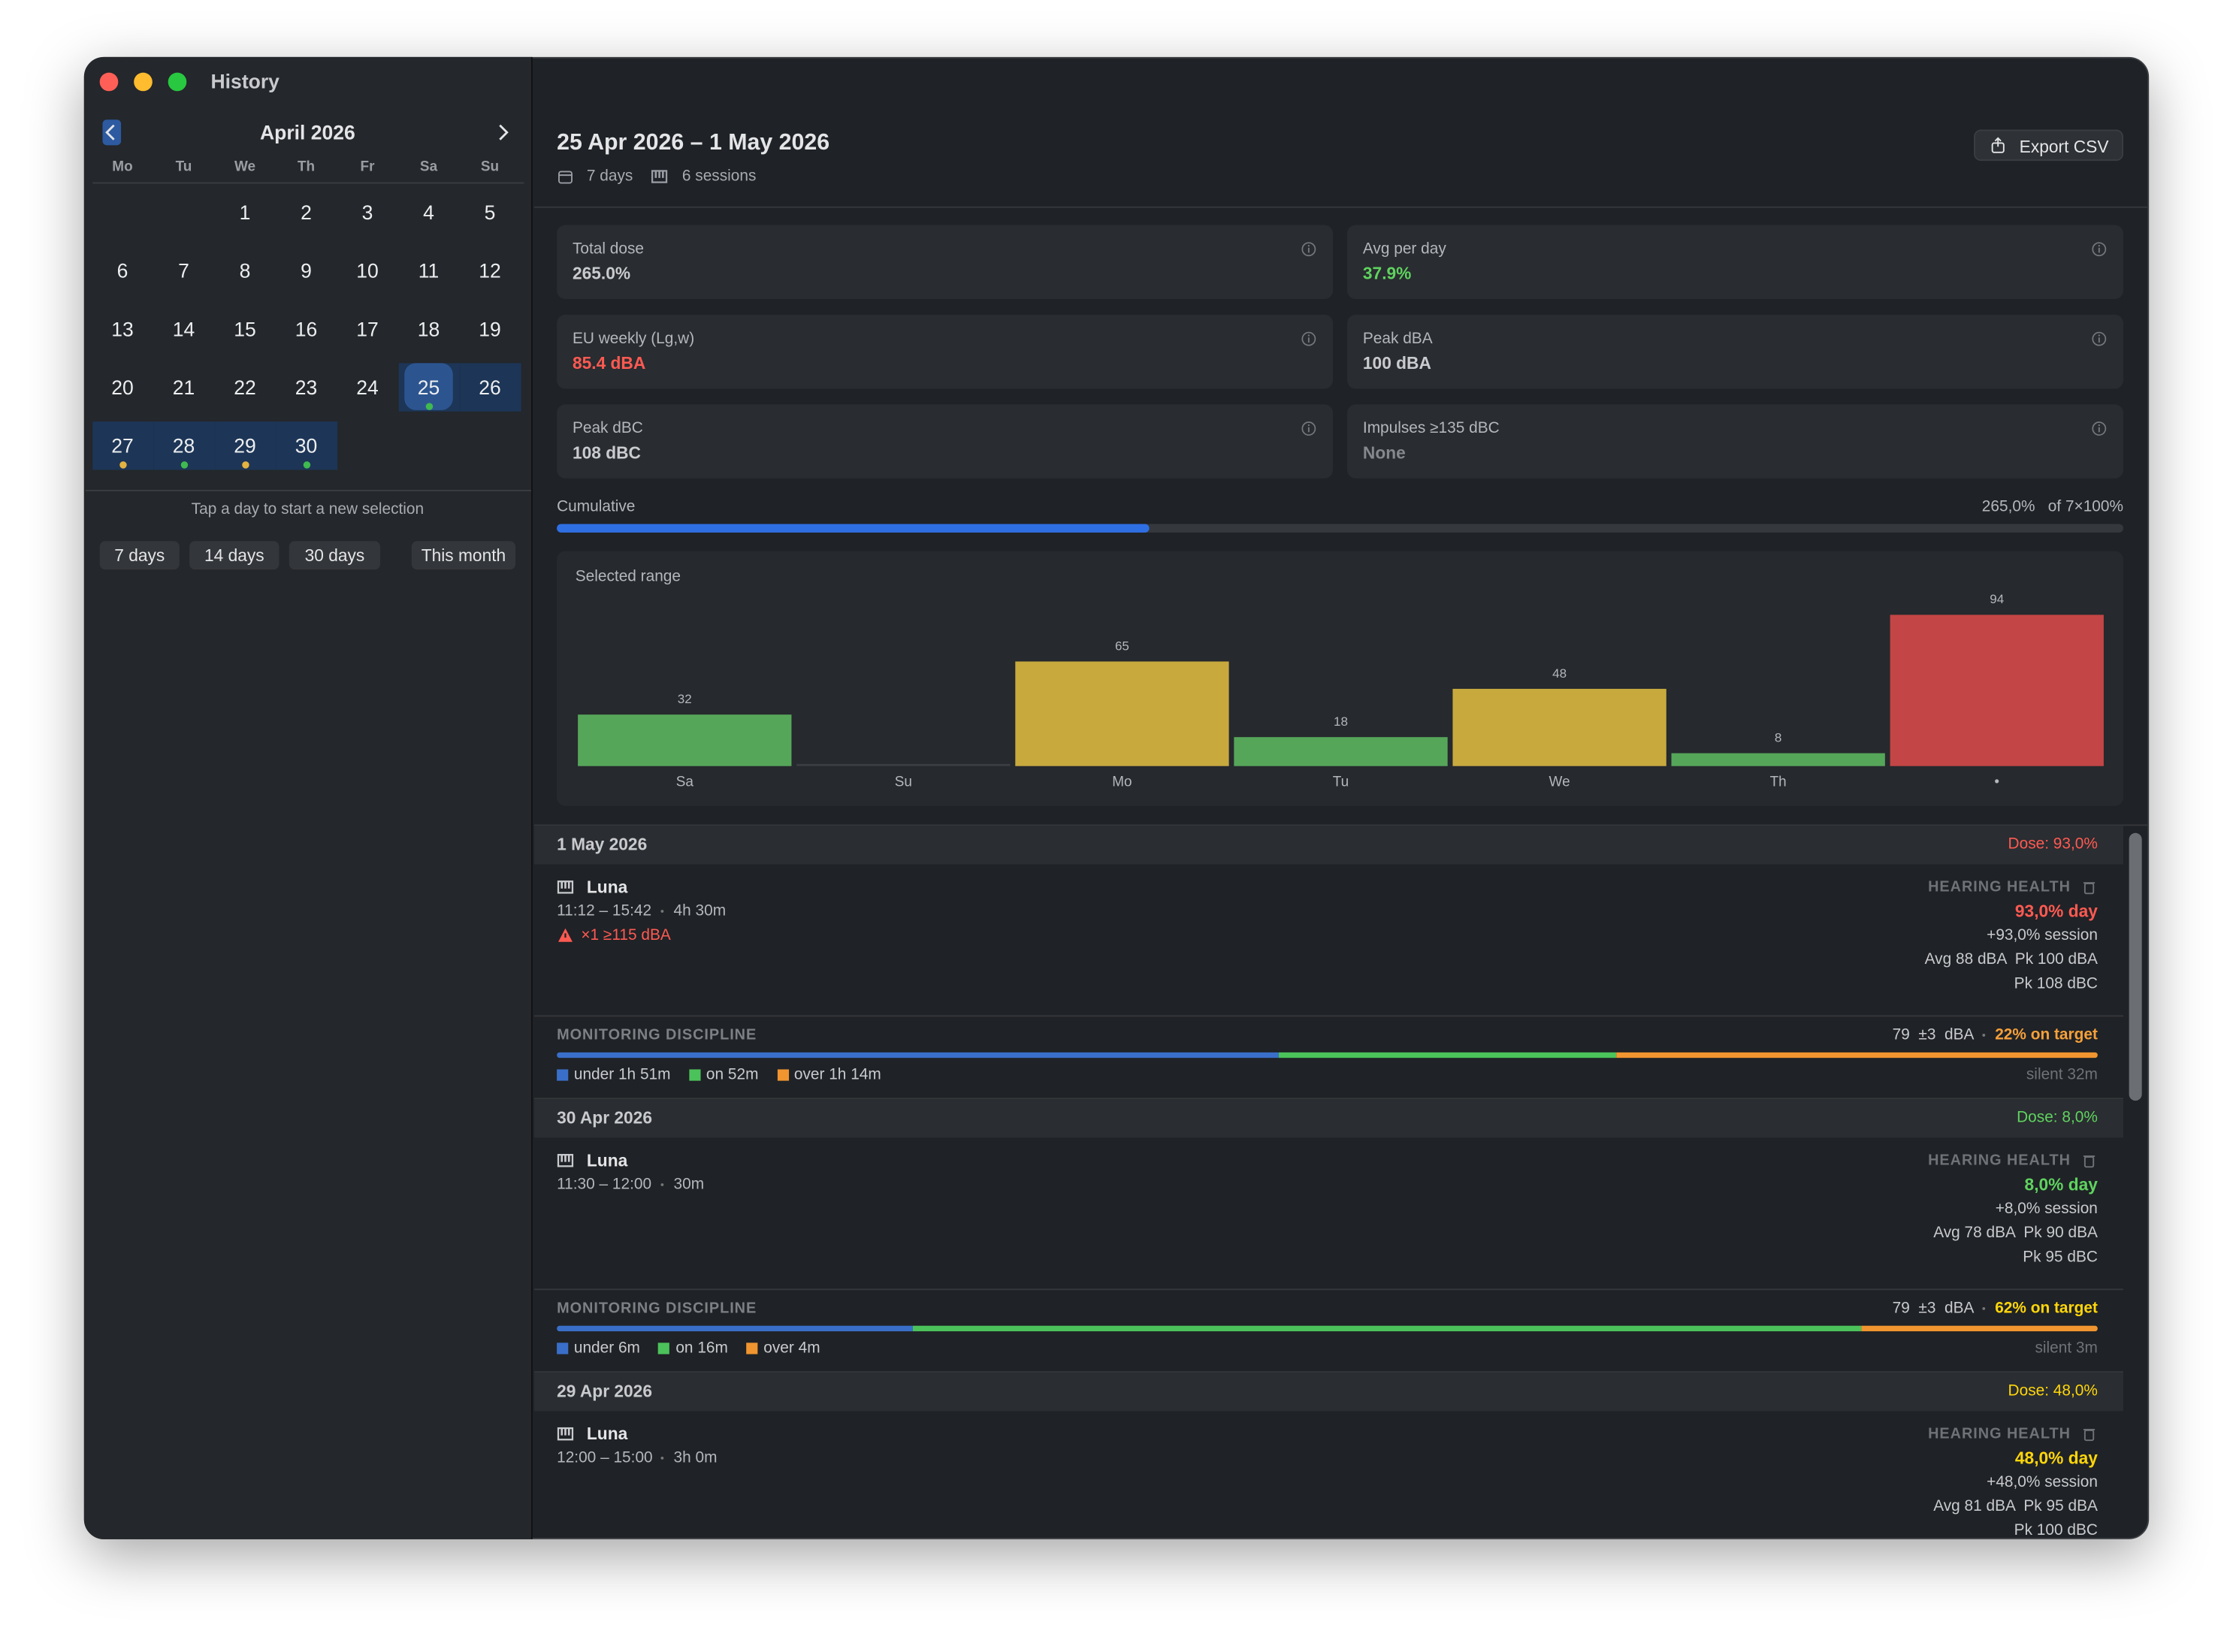 The image size is (2233, 1652). Describe the element at coordinates (607, 1434) in the screenshot. I see `device-name: Luna` at that location.